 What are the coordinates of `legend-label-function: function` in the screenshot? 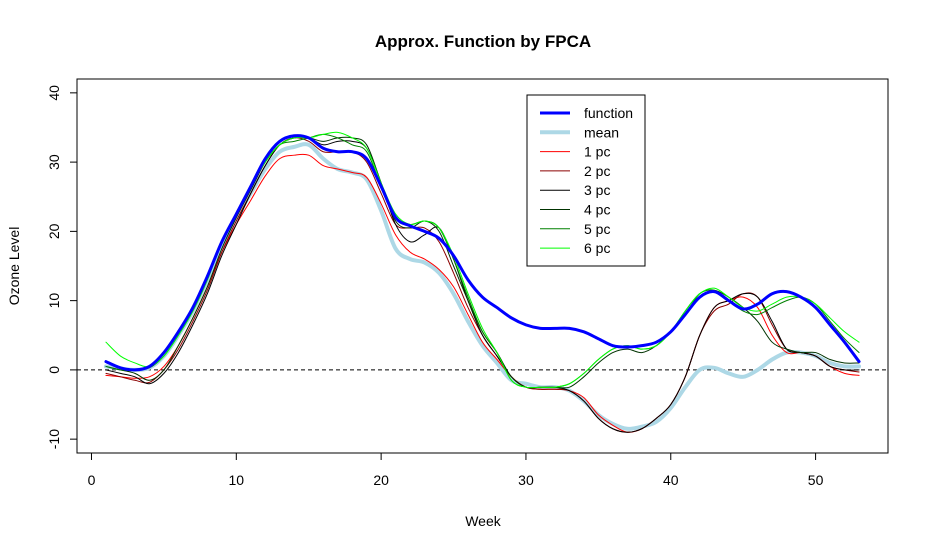 It's located at (608, 113).